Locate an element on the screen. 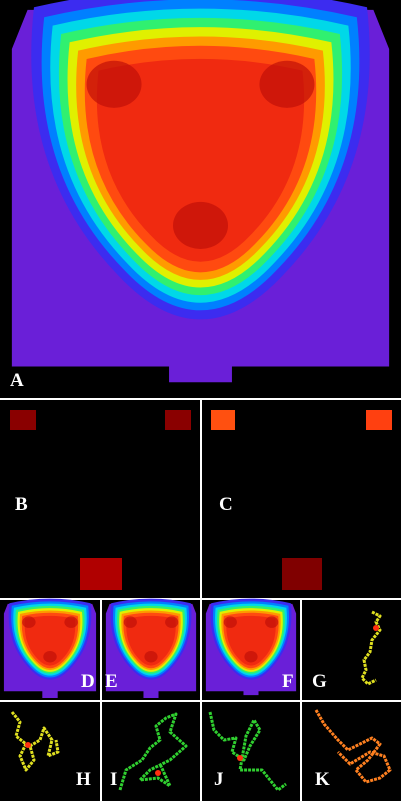 The height and width of the screenshot is (801, 403). panel-label: E is located at coordinates (111, 681).